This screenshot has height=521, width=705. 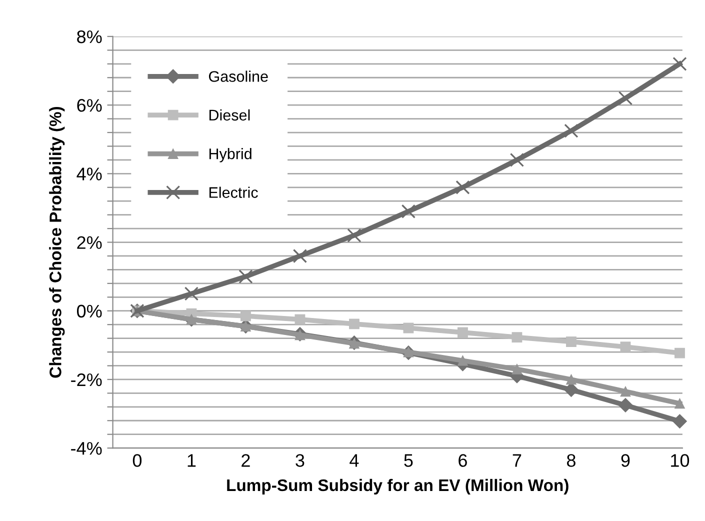 What do you see at coordinates (89, 311) in the screenshot?
I see `y-tick-label: 0%` at bounding box center [89, 311].